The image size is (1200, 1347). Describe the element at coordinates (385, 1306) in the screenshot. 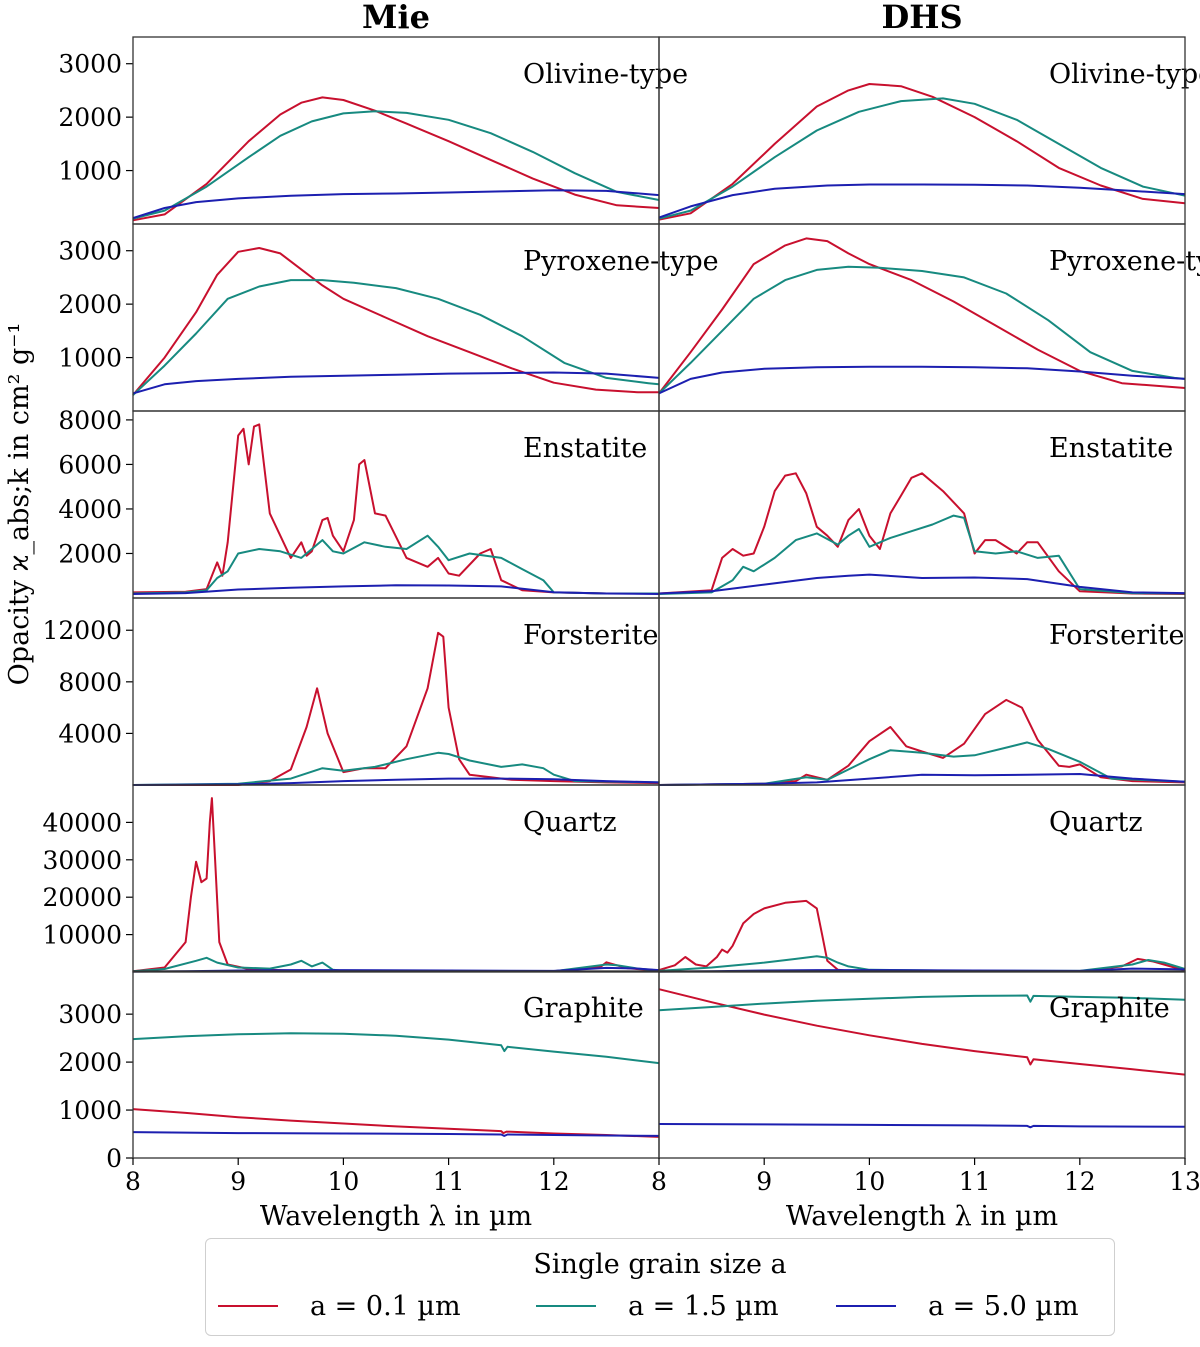

I see `legend-label-a-0-1: a = 0.1 µm` at that location.